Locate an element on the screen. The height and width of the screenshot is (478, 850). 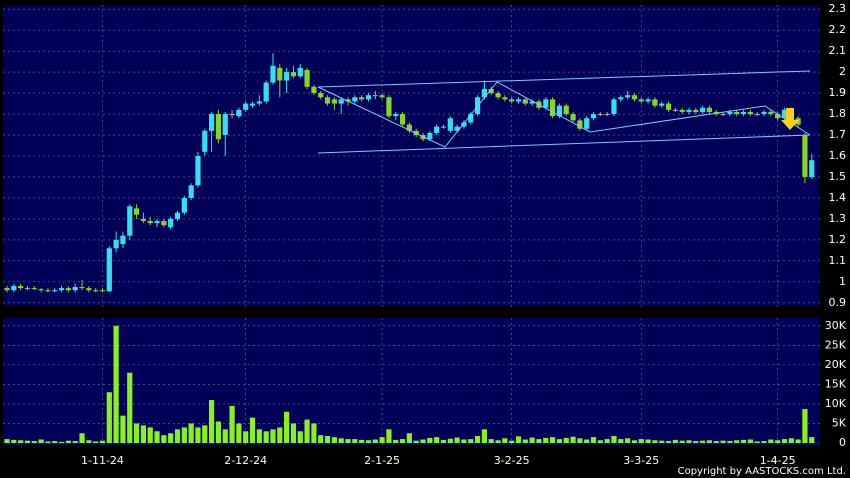
volume-tick-label: 15K is located at coordinates (836, 383).